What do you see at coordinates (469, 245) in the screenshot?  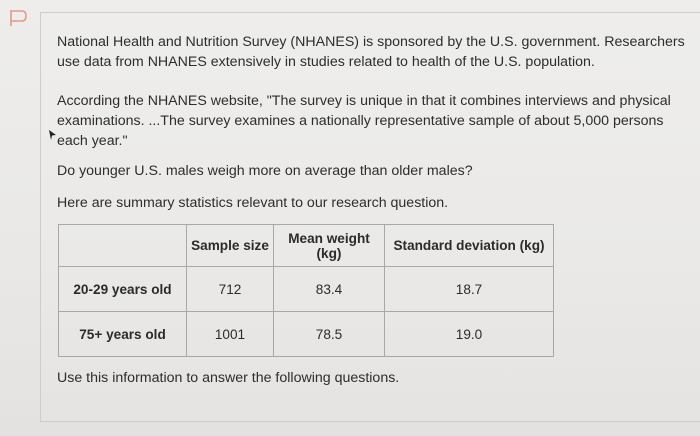 I see `table-header-cell: Standard deviation (kg)` at bounding box center [469, 245].